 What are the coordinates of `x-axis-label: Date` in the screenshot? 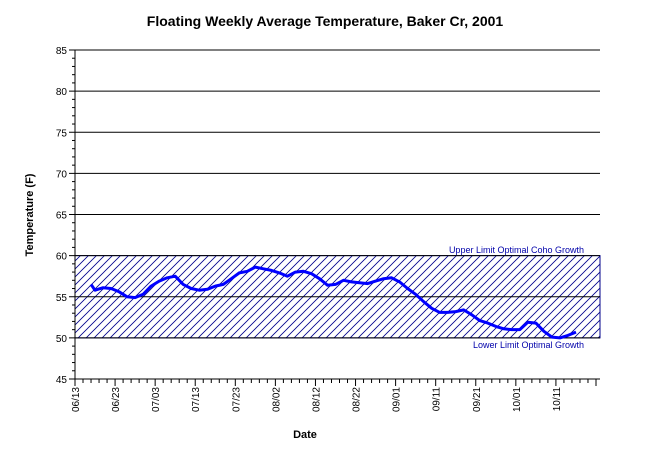 It's located at (305, 435).